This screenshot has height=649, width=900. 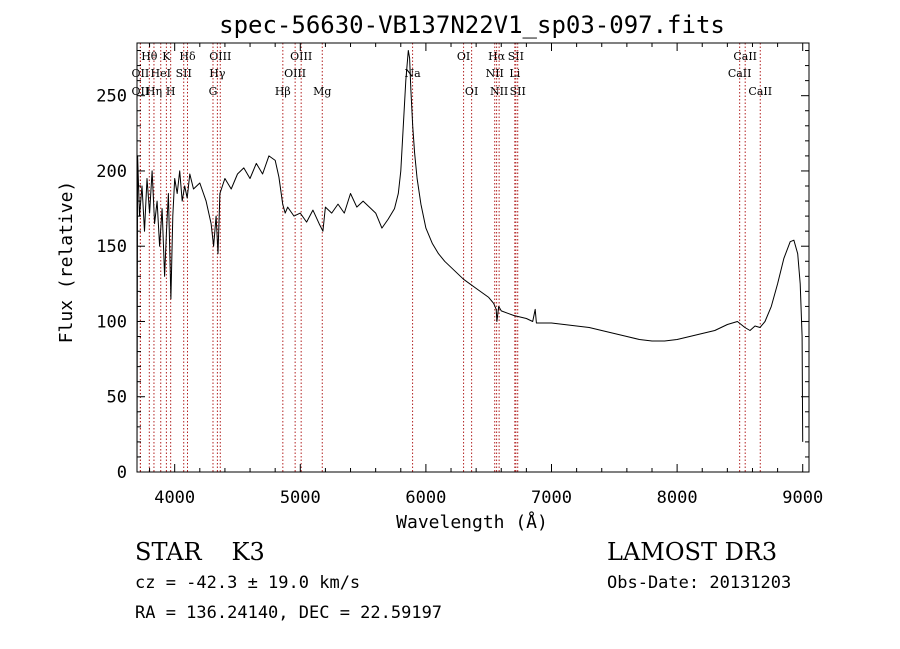 What do you see at coordinates (154, 91) in the screenshot?
I see `marker-label: Hη` at bounding box center [154, 91].